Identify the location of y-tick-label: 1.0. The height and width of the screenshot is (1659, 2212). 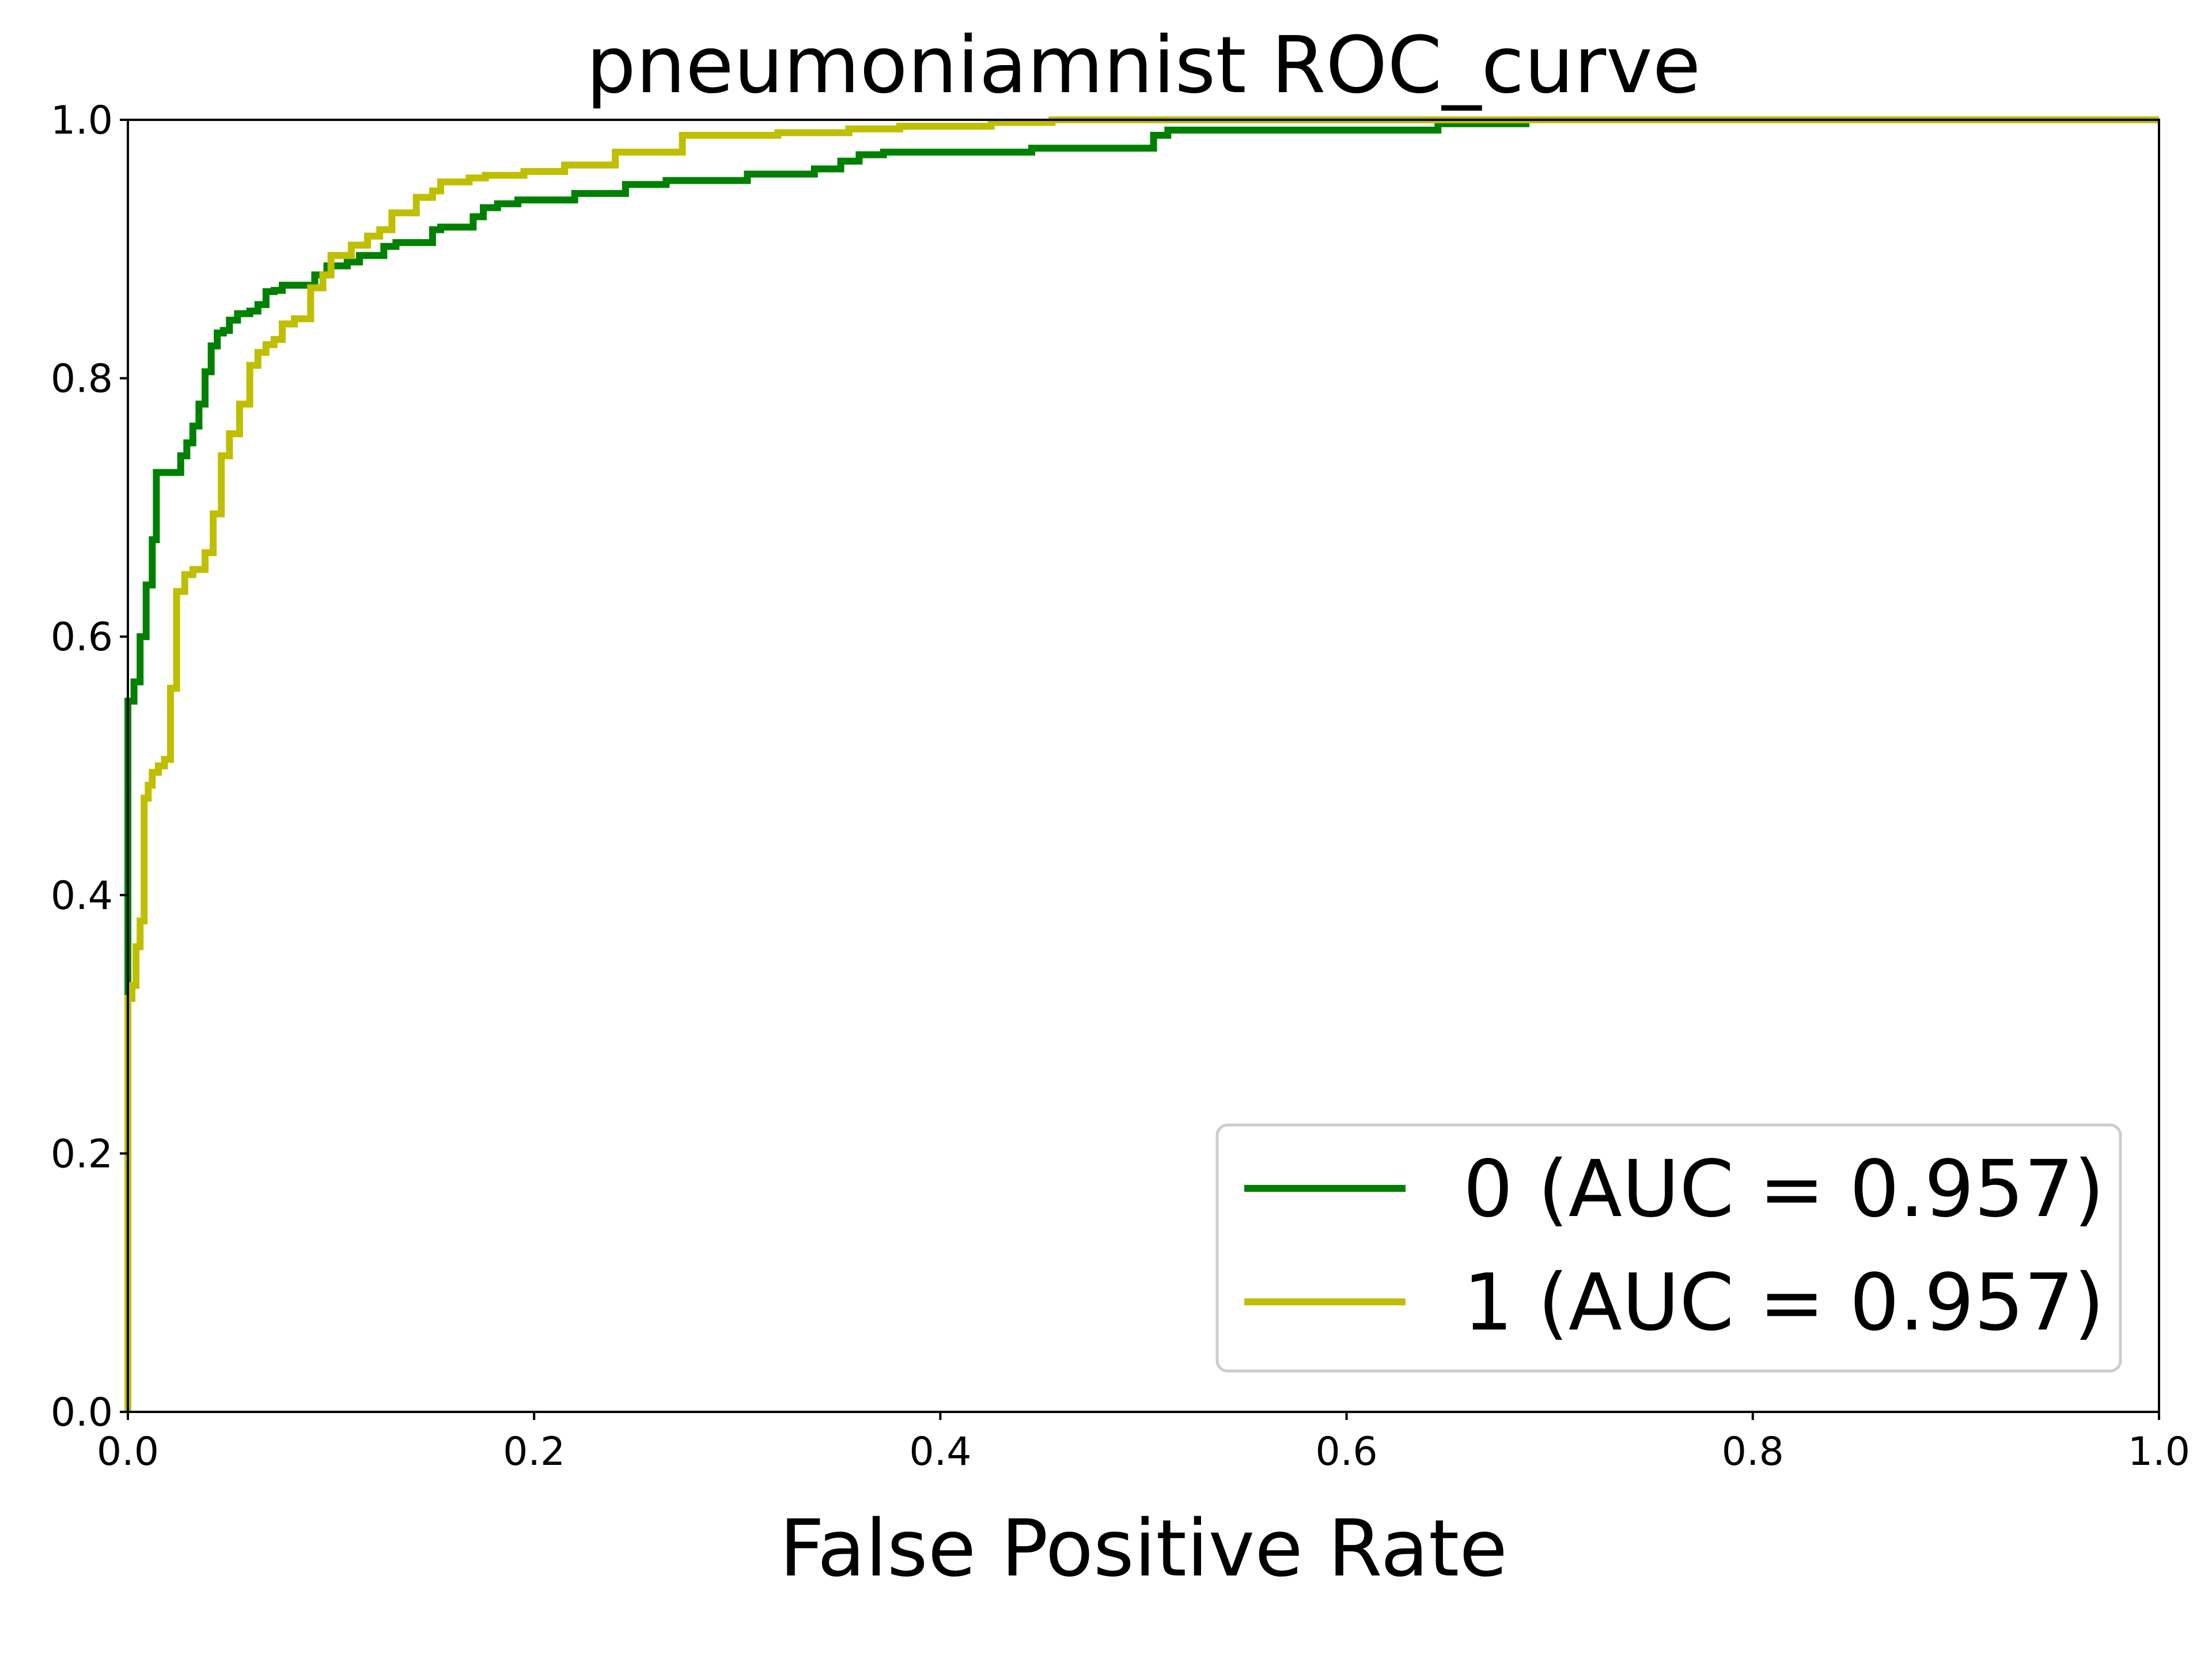
(82, 120).